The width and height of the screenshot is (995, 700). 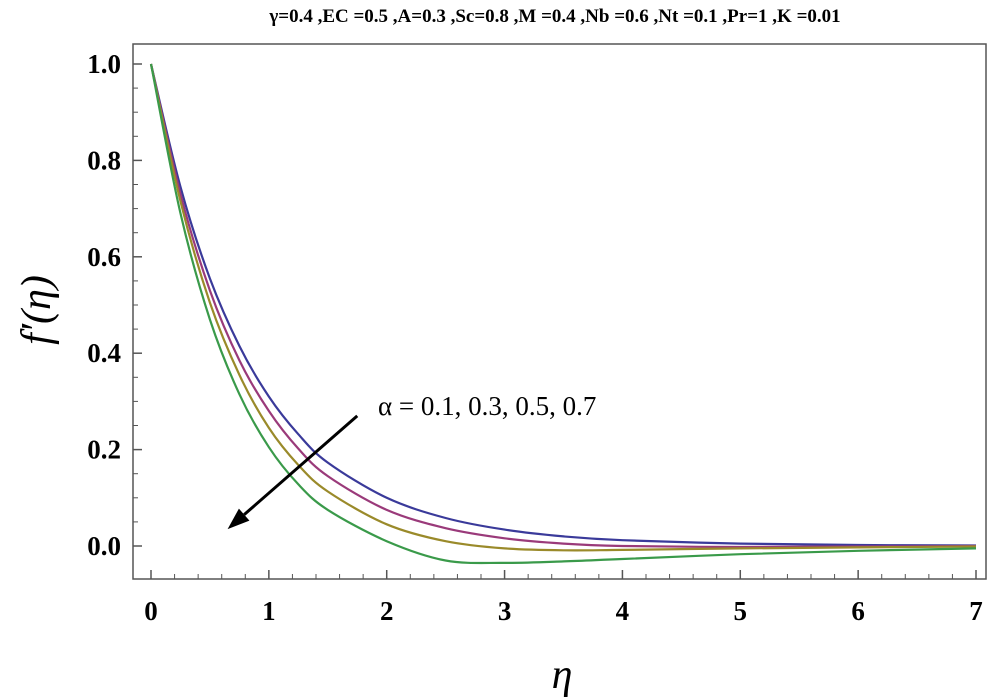 What do you see at coordinates (238, 519) in the screenshot?
I see `annotation-arrow-head` at bounding box center [238, 519].